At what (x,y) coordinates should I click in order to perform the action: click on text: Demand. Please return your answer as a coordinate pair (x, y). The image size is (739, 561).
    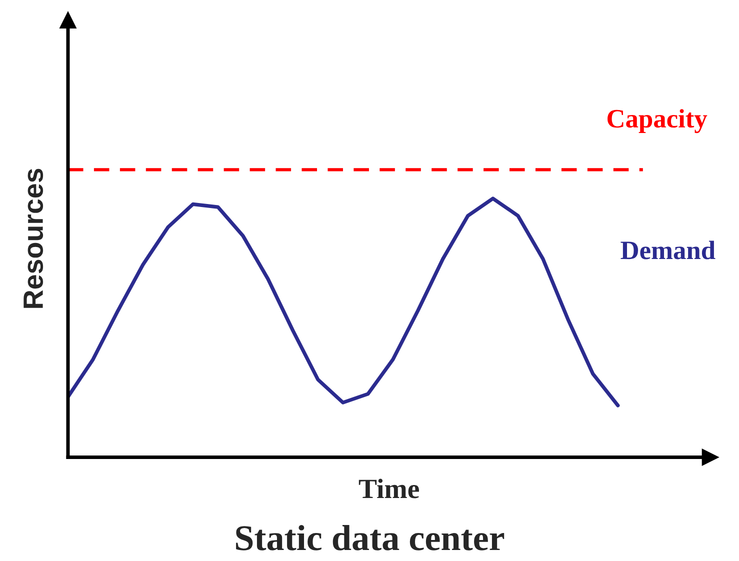
    Looking at the image, I should click on (668, 250).